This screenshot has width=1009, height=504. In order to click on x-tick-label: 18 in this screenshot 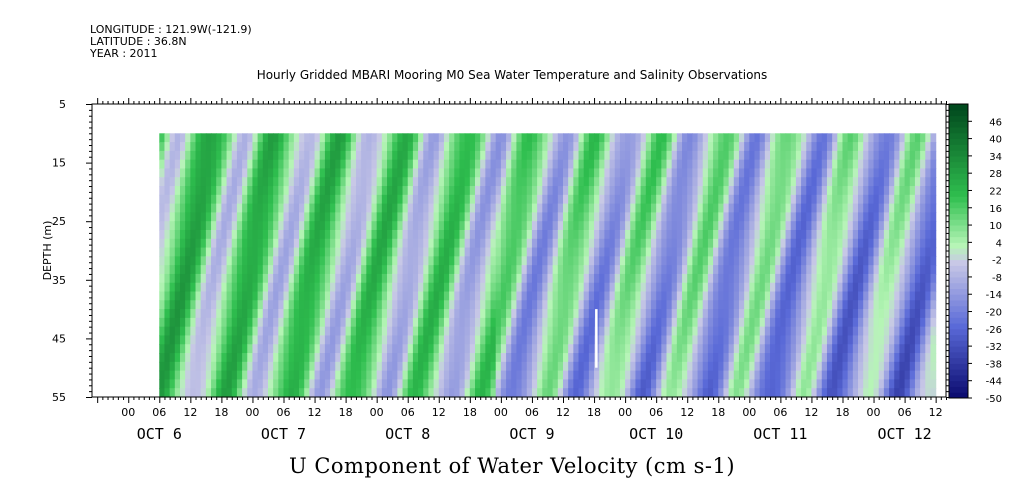, I will do `click(842, 412)`.